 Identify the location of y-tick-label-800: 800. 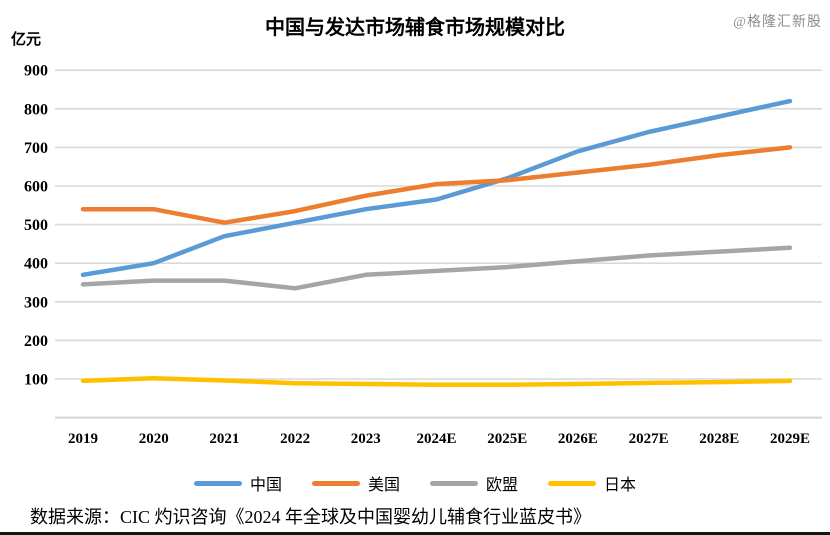
(36, 109).